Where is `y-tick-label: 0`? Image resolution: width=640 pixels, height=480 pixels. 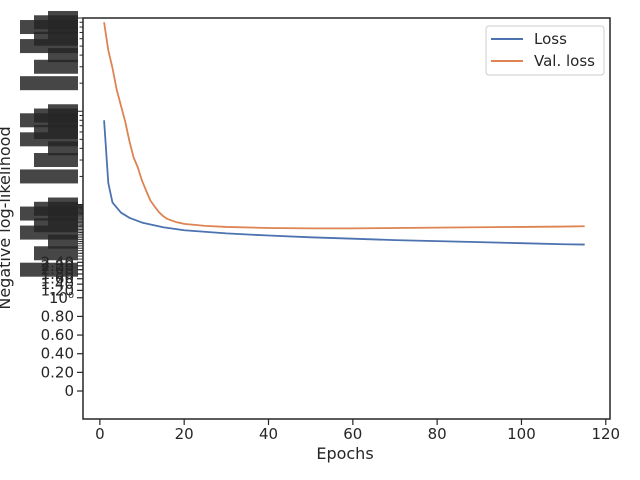 y-tick-label: 0 is located at coordinates (69, 391).